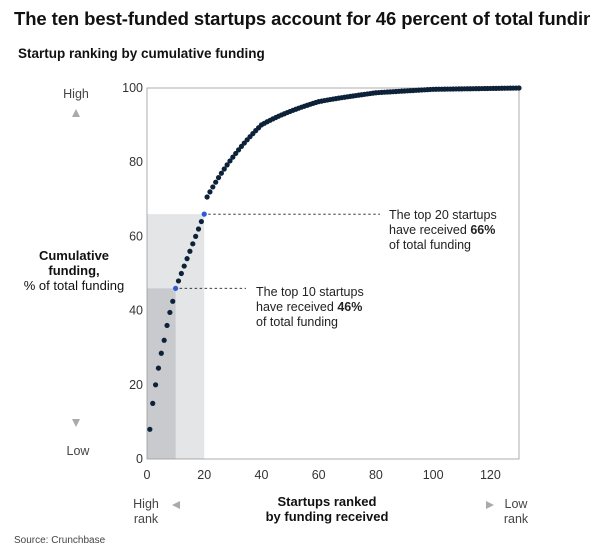 This screenshot has width=590, height=558. I want to click on y-axis-label-line2: funding,, so click(73, 270).